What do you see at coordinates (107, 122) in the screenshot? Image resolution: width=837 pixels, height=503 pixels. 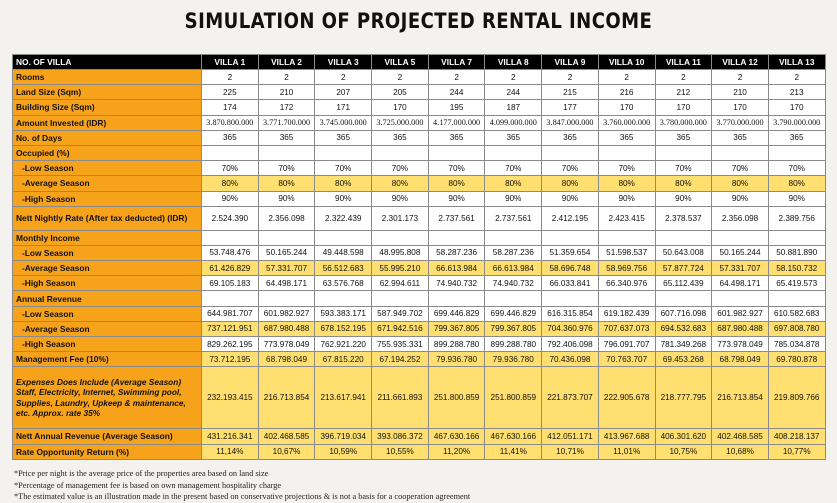 I see `row-label: Amount Invested (IDR)` at bounding box center [107, 122].